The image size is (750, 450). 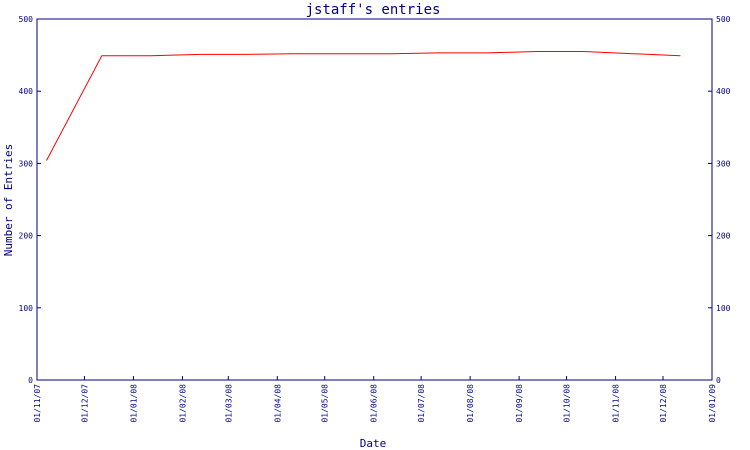 I want to click on y-tick-label-left: 500, so click(x=26, y=19).